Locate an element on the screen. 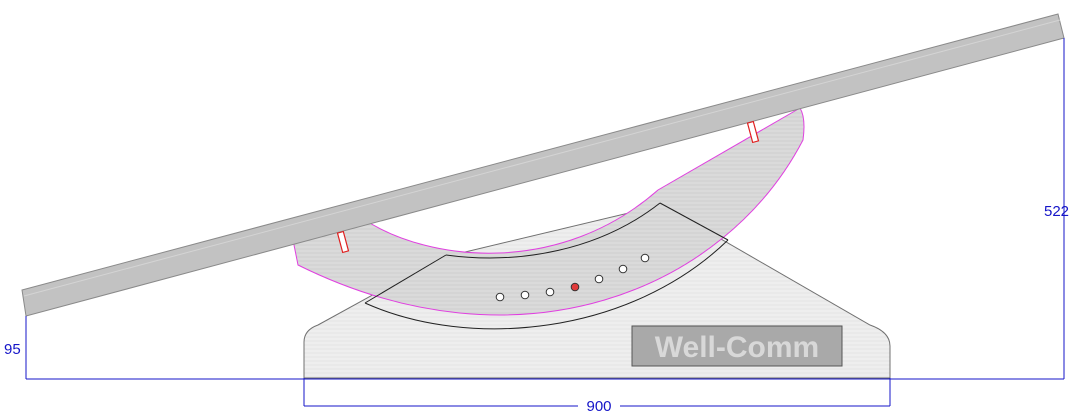  cradle-base-seam-left is located at coordinates (405, 279).